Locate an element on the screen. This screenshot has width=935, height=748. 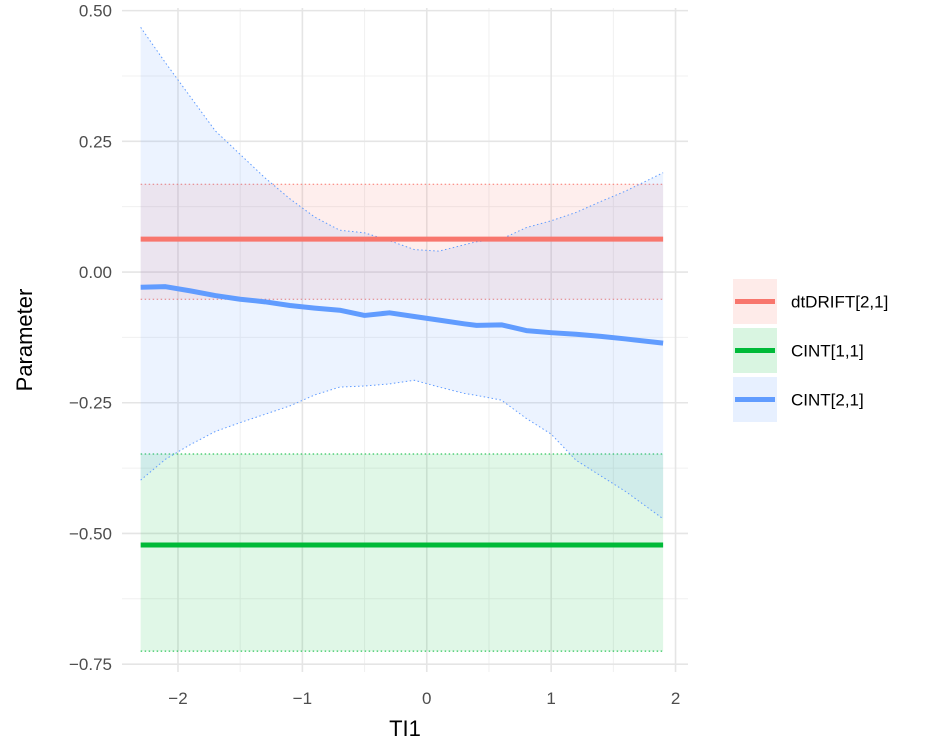
legend-label-2: CINT[2,1] is located at coordinates (827, 400).